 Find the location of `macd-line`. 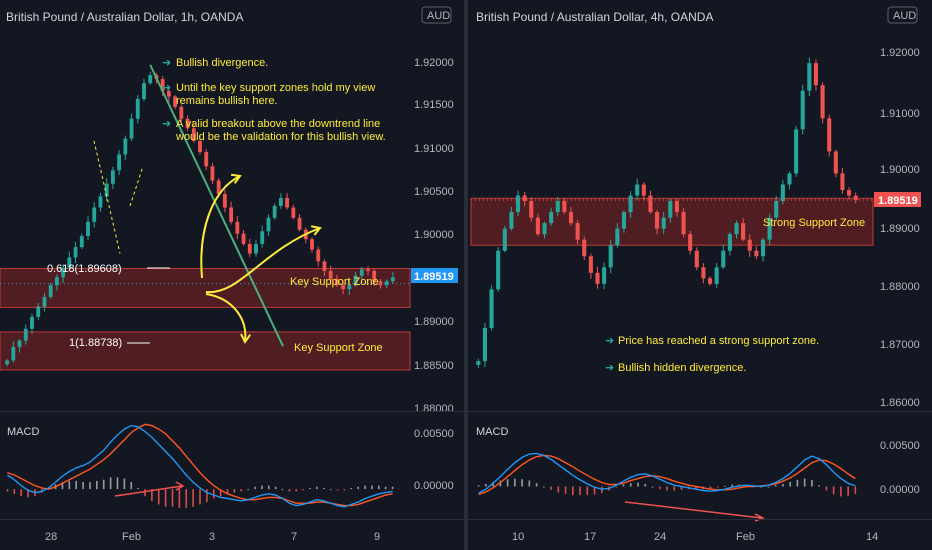

macd-line is located at coordinates (667, 473).